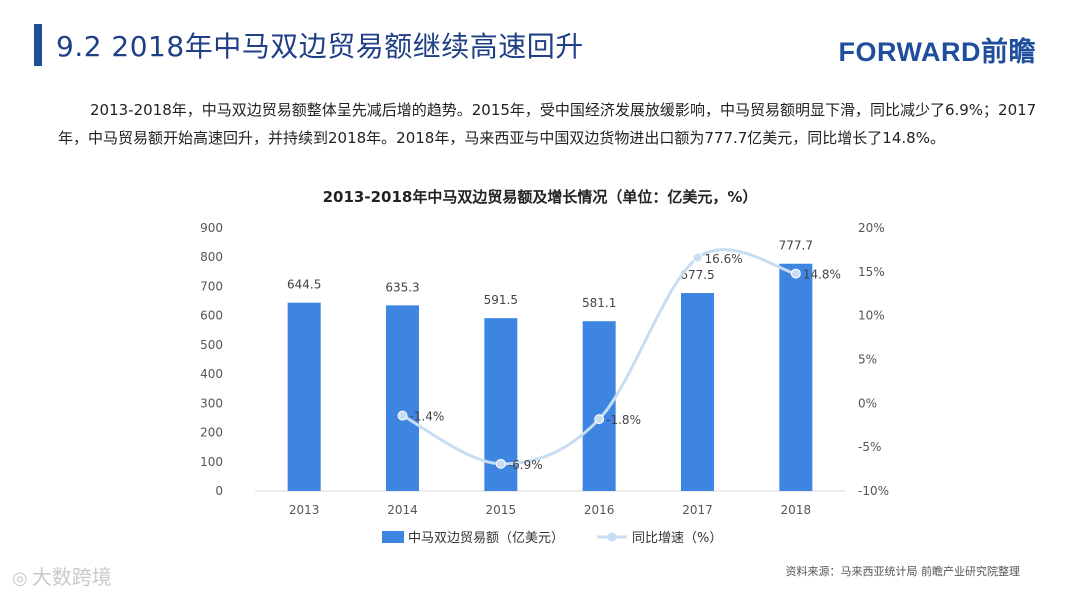 The image size is (1080, 595). Describe the element at coordinates (219, 491) in the screenshot. I see `left-tick-label: 0` at that location.